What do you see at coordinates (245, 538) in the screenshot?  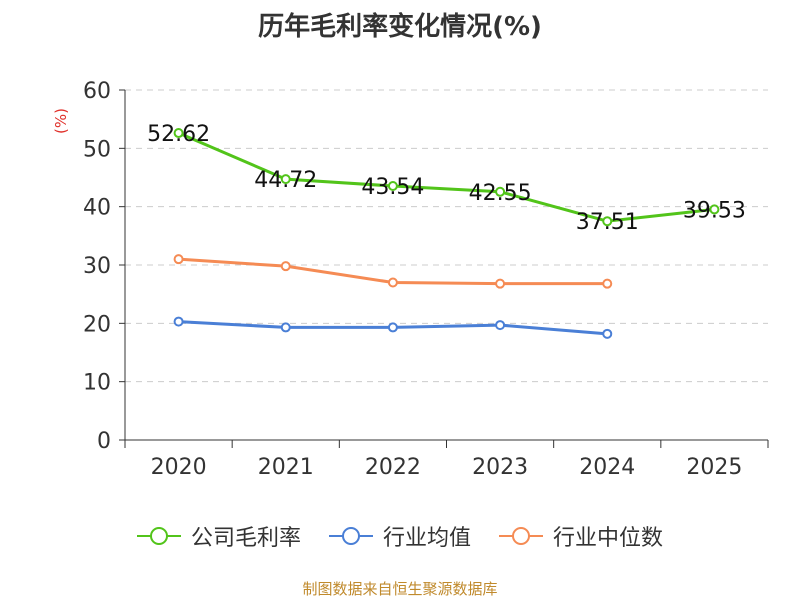 I see `legend-label-company: 公司毛利率` at bounding box center [245, 538].